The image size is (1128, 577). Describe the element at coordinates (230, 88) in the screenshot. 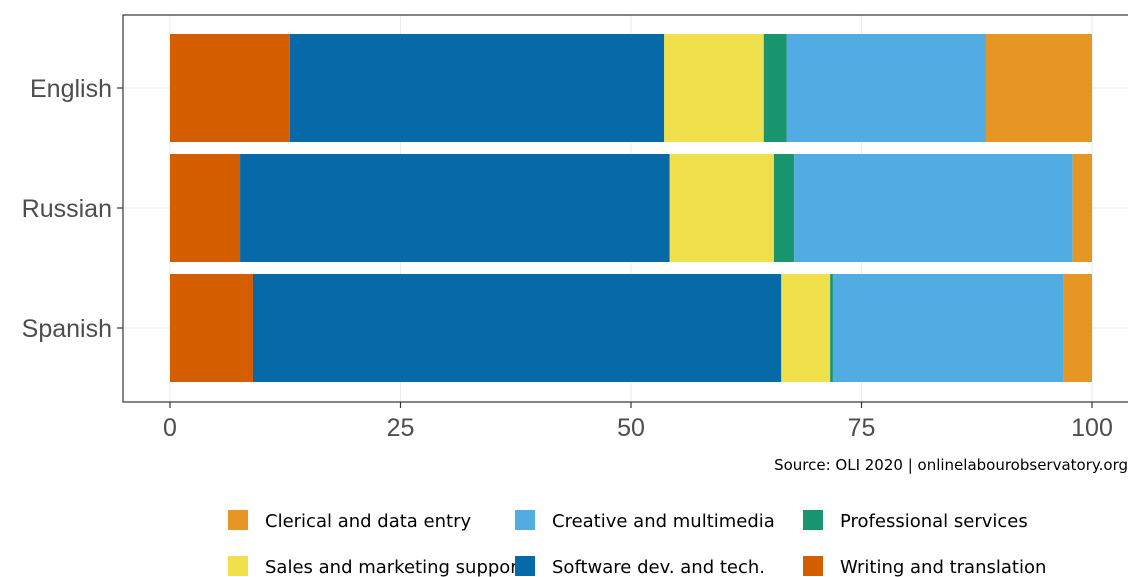

I see `bar-english-writing-and-translation` at that location.